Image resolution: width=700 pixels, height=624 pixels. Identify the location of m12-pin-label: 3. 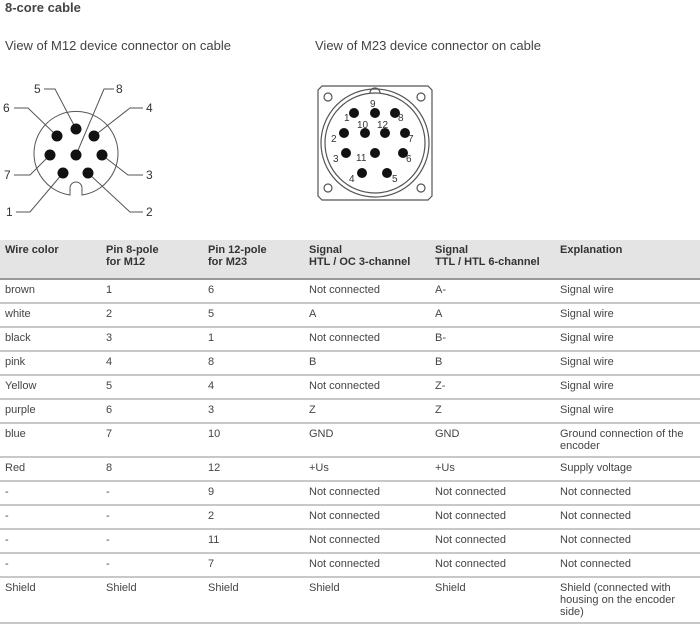
(149, 175).